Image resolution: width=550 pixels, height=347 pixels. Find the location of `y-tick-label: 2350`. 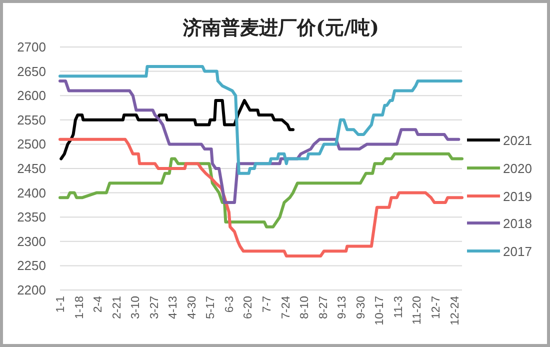

y-tick-label: 2350 is located at coordinates (31, 217).